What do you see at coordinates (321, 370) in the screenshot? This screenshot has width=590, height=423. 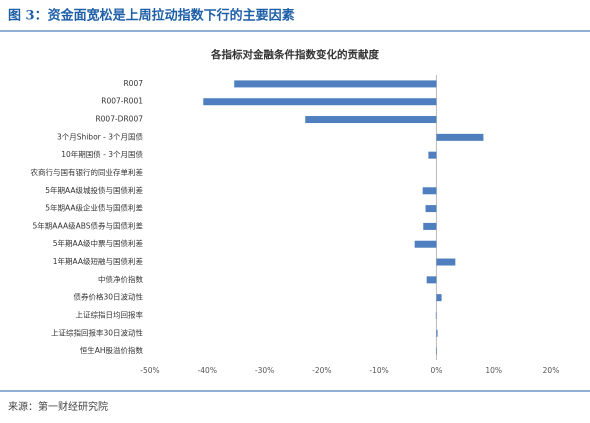 I see `x-tick-label: -20%` at bounding box center [321, 370].